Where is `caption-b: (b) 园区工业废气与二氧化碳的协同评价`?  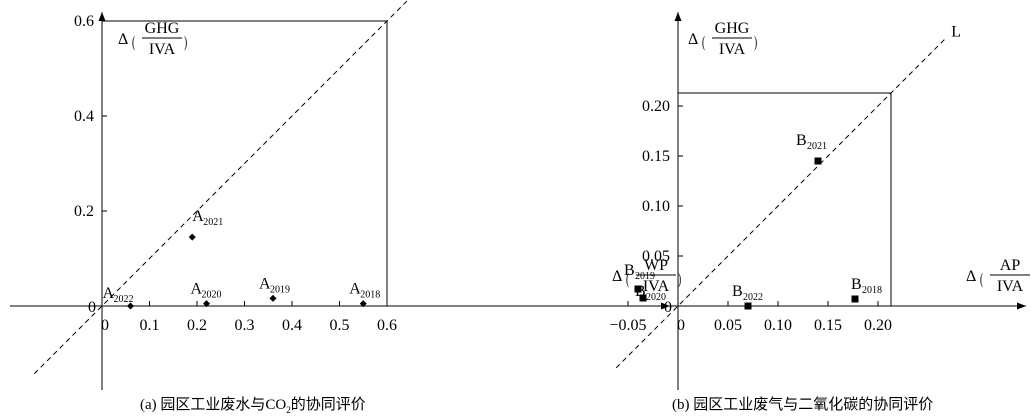 caption-b: (b) 园区工业废气与二氧化碳的协同评价 is located at coordinates (803, 405).